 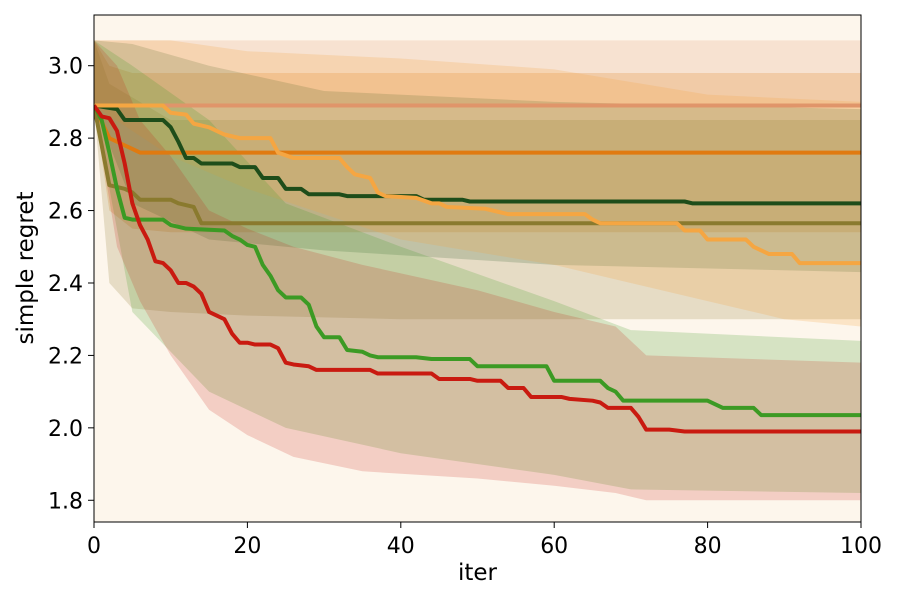 I want to click on x-tick-label: 40, so click(x=401, y=546).